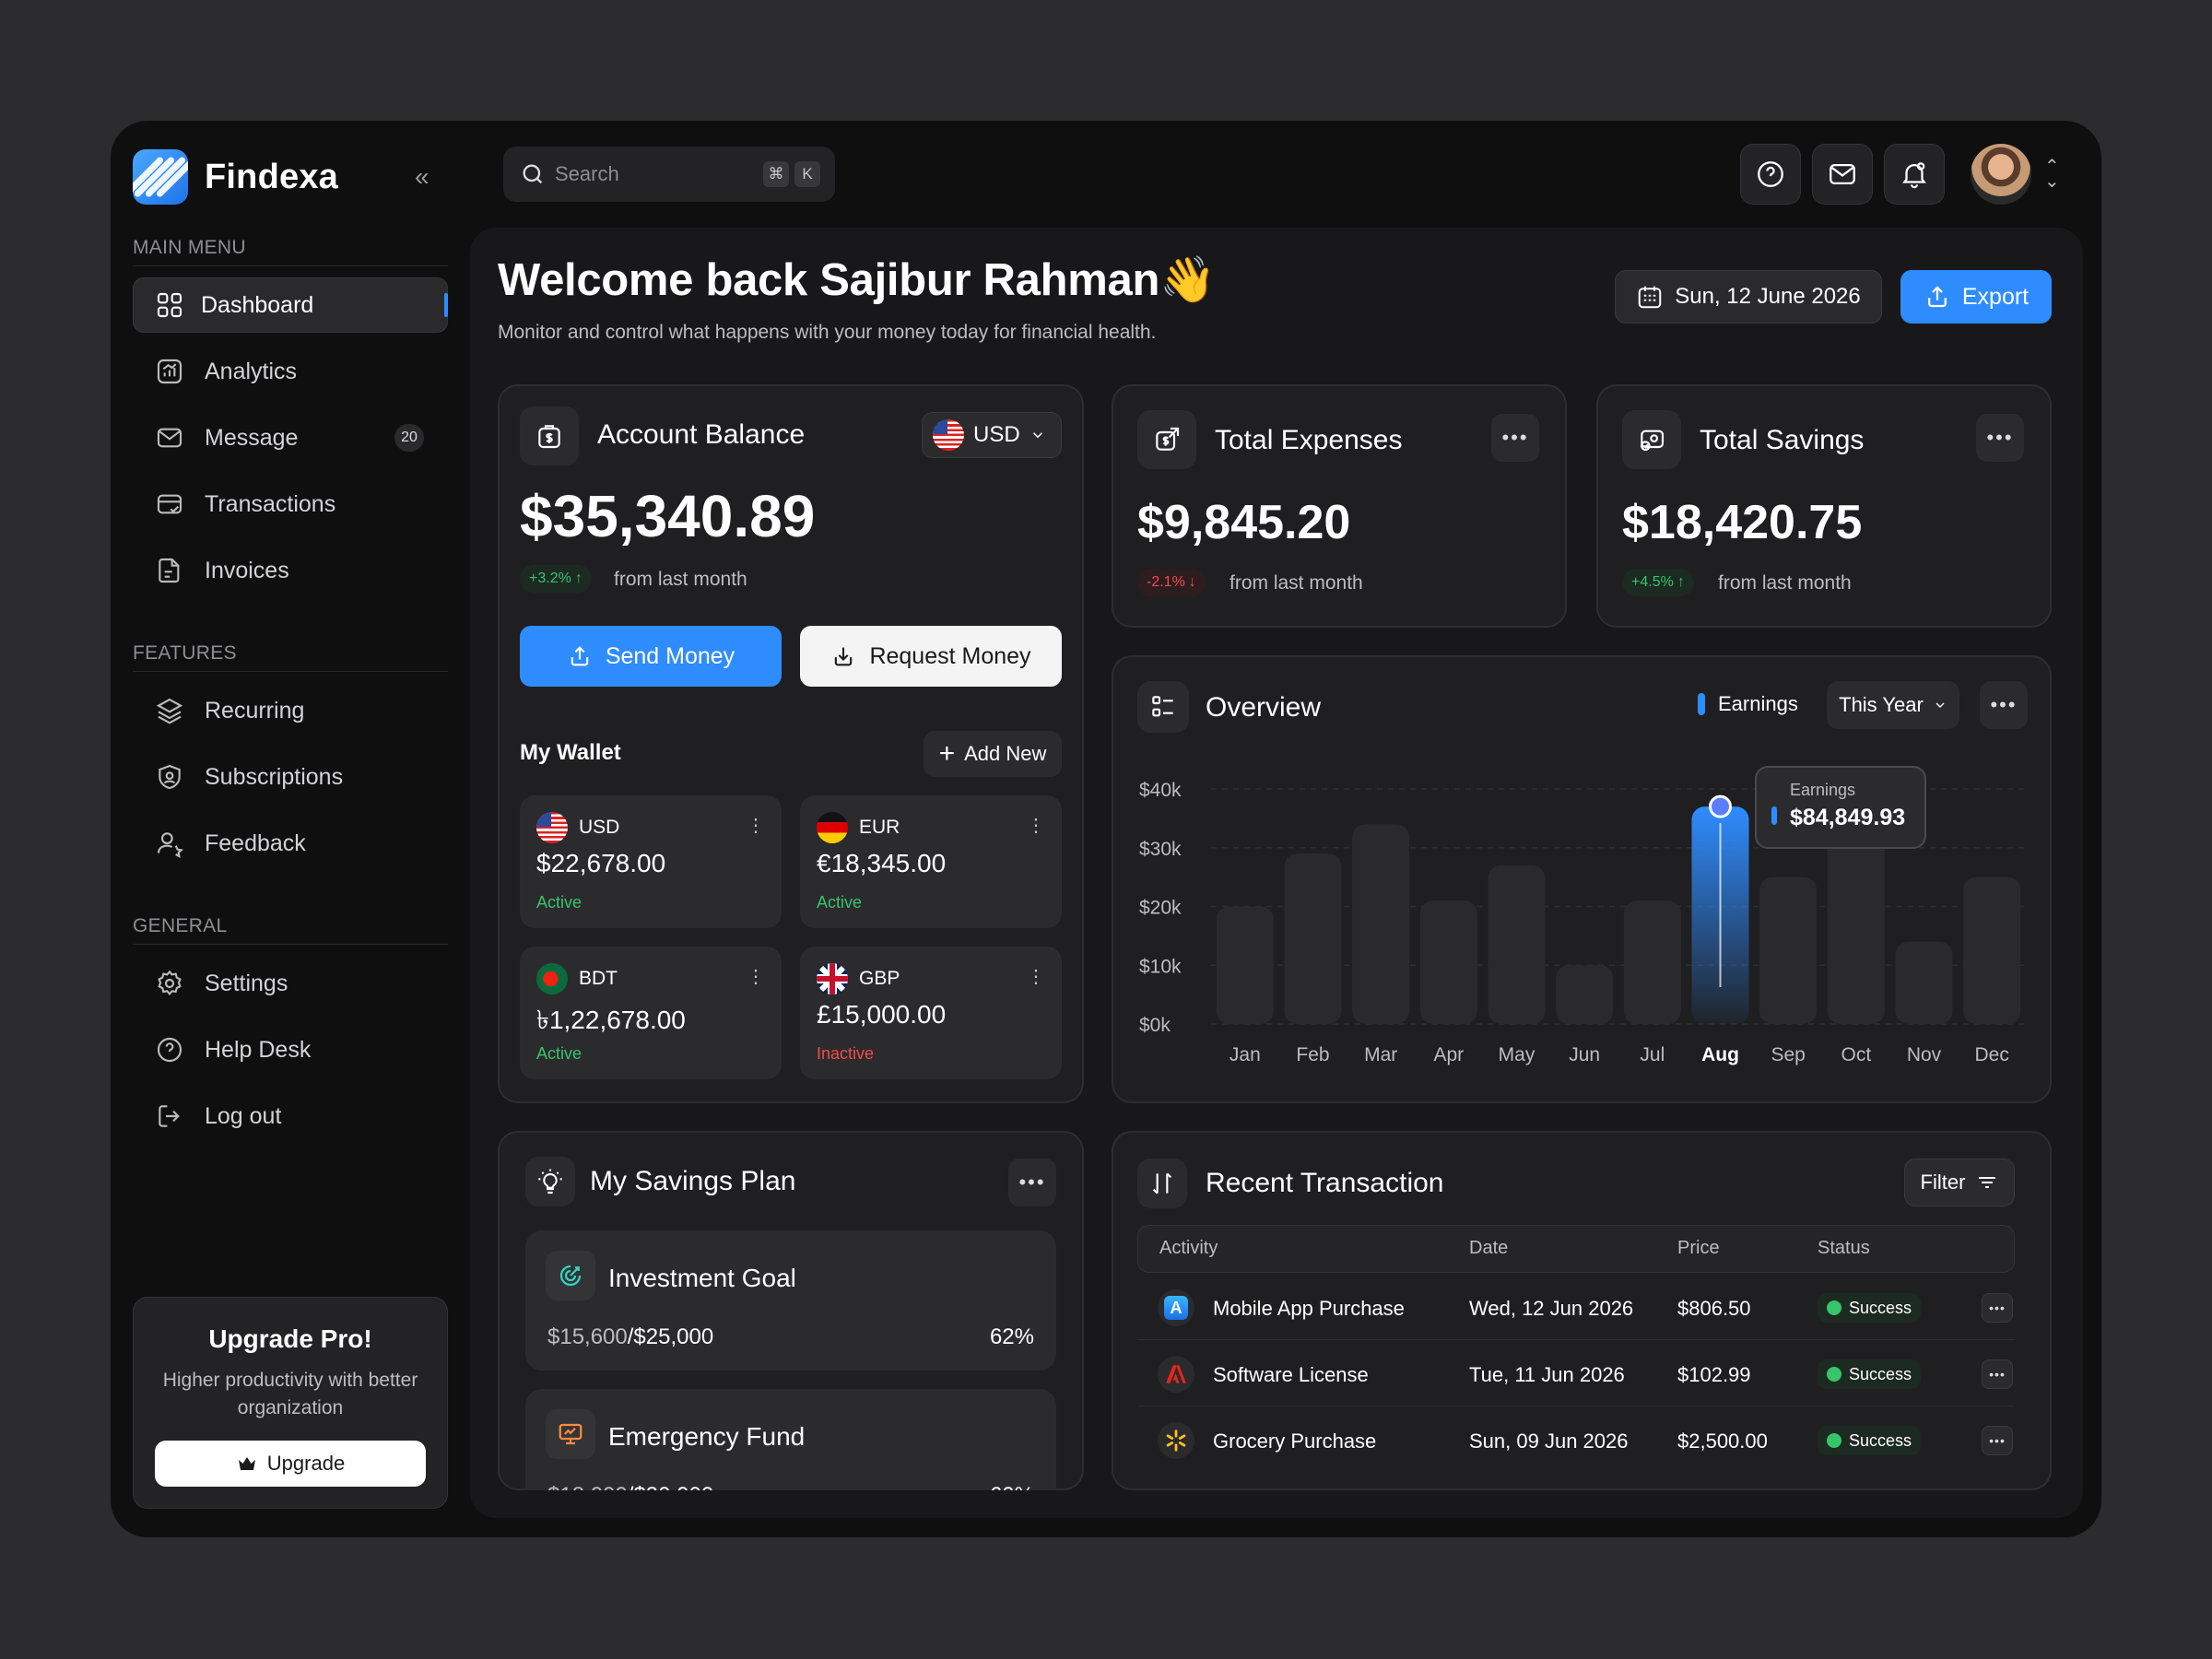 The height and width of the screenshot is (1659, 2212). I want to click on column-header-date: Date, so click(1489, 1248).